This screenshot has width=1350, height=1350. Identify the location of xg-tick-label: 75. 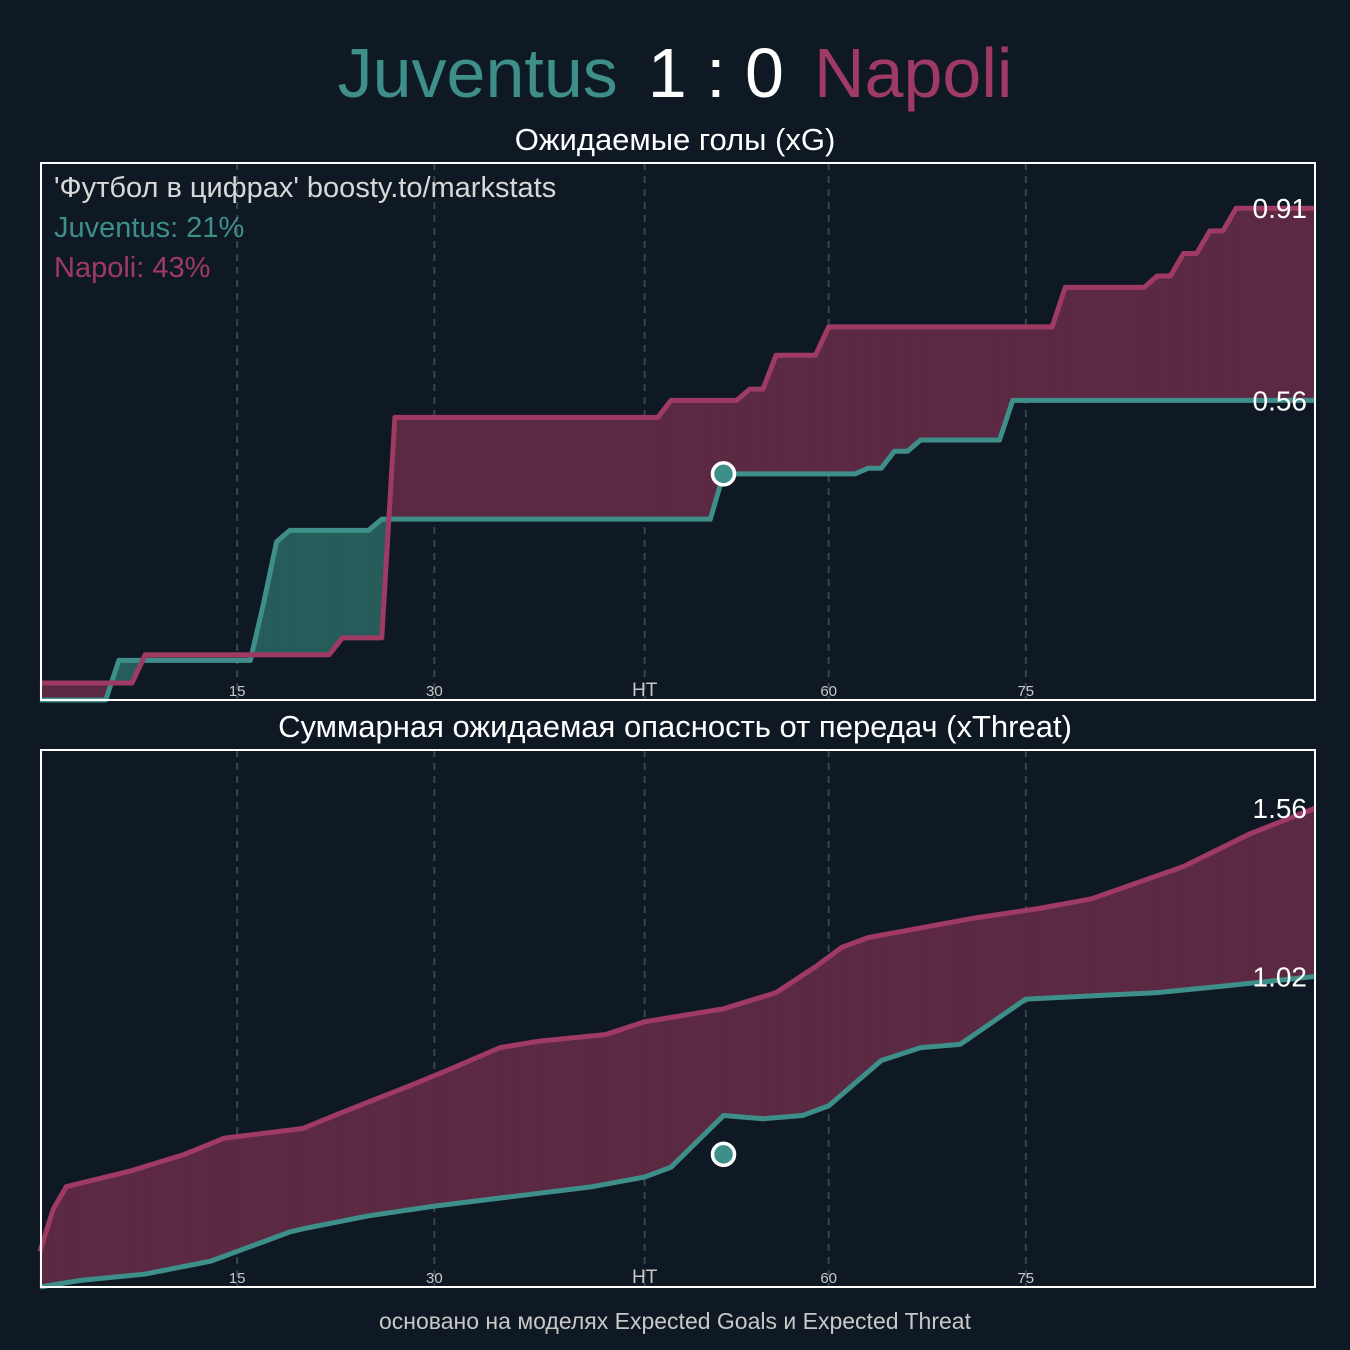
(1025, 691).